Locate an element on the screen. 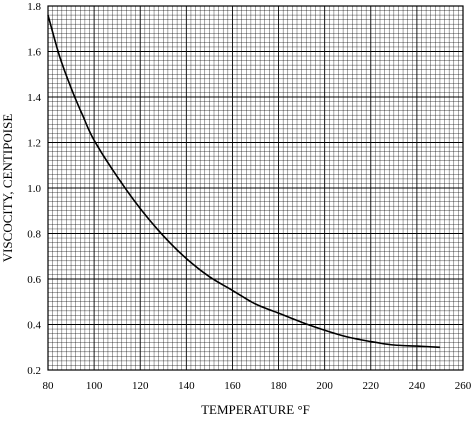 Image resolution: width=473 pixels, height=422 pixels. y-tick-label: 1.4 is located at coordinates (34, 98).